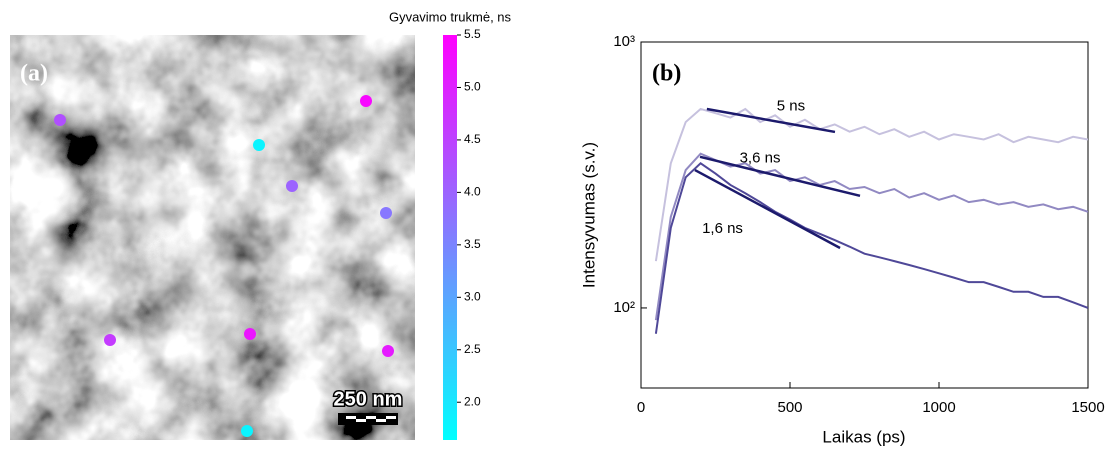  I want to click on scale-bar-label: 250 nm, so click(368, 399).